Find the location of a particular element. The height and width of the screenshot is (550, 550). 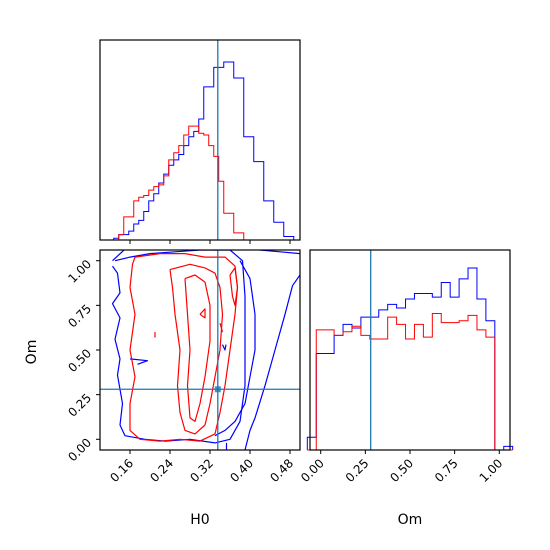

om-y-tick-label-0: 0.00 is located at coordinates (79, 450).